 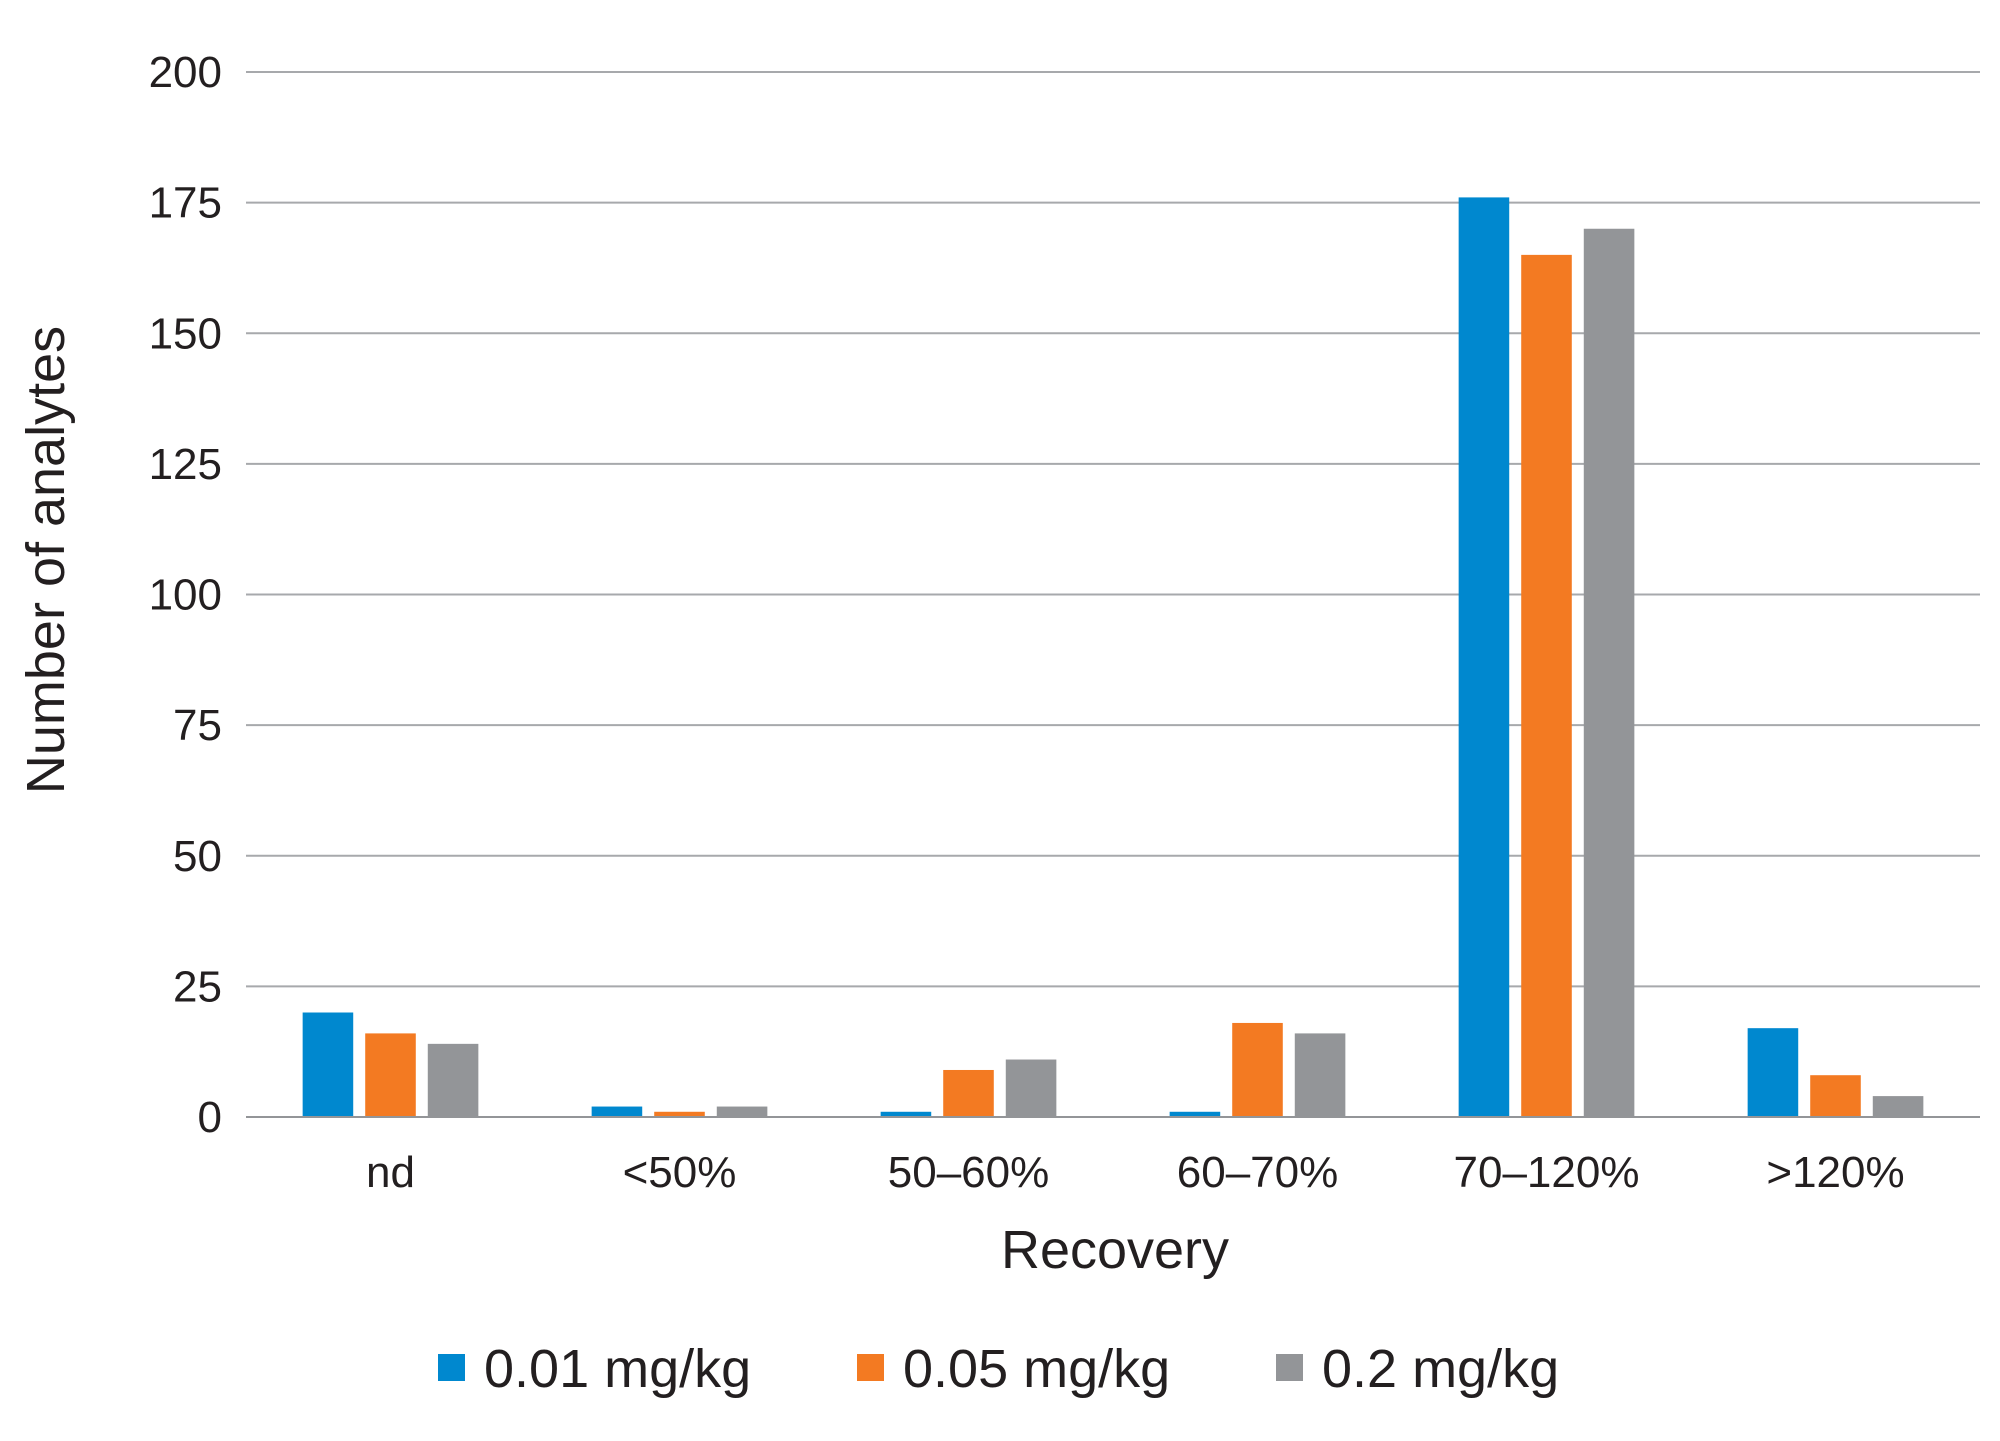 I want to click on y-tick-label: 200, so click(x=185, y=72).